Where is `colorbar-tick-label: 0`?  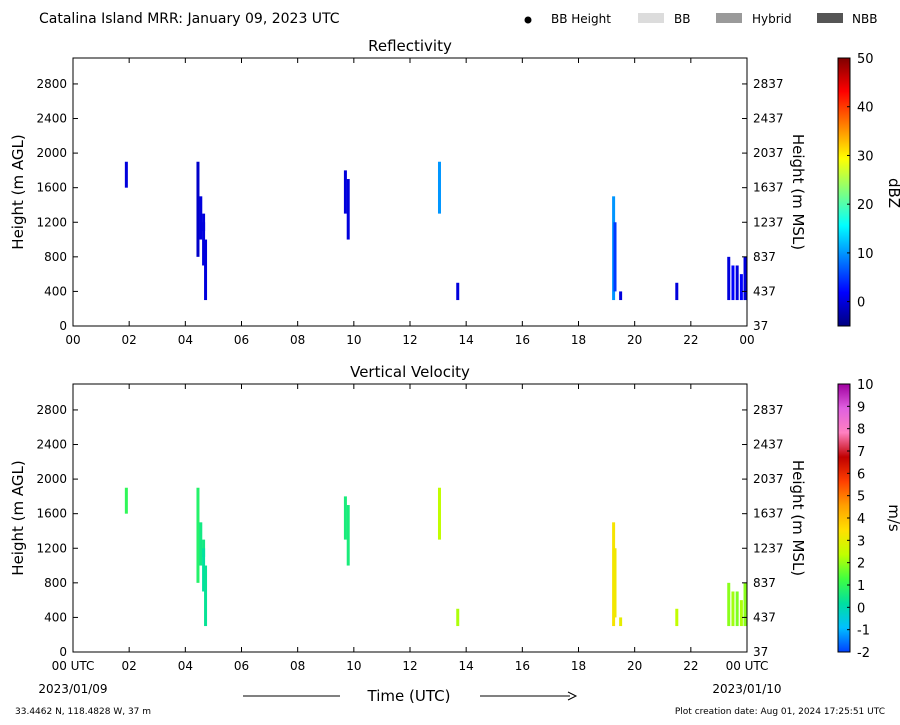 colorbar-tick-label: 0 is located at coordinates (861, 608).